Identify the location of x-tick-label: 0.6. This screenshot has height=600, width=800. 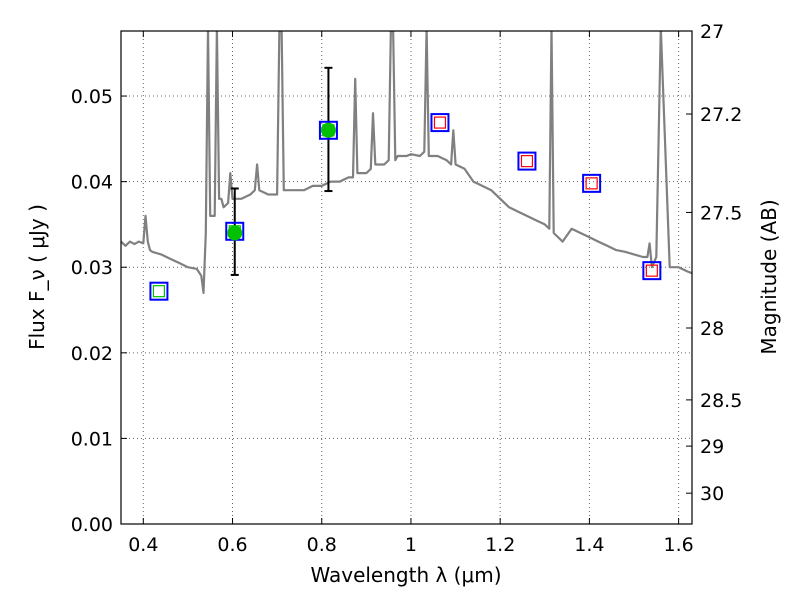
(232, 545).